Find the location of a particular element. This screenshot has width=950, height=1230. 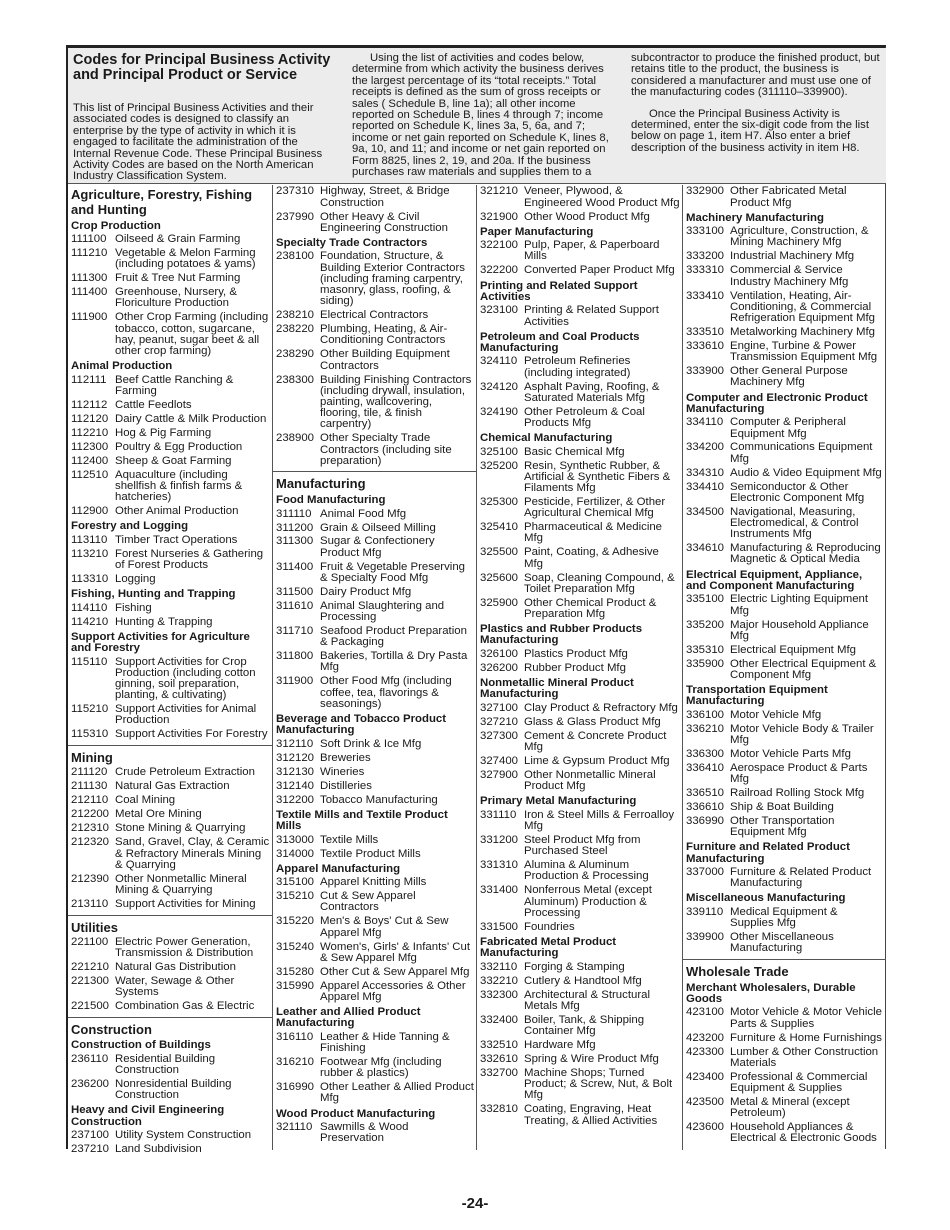

code-entry: 111300 Fruit & Tree Nut Farming is located at coordinates (170, 279).